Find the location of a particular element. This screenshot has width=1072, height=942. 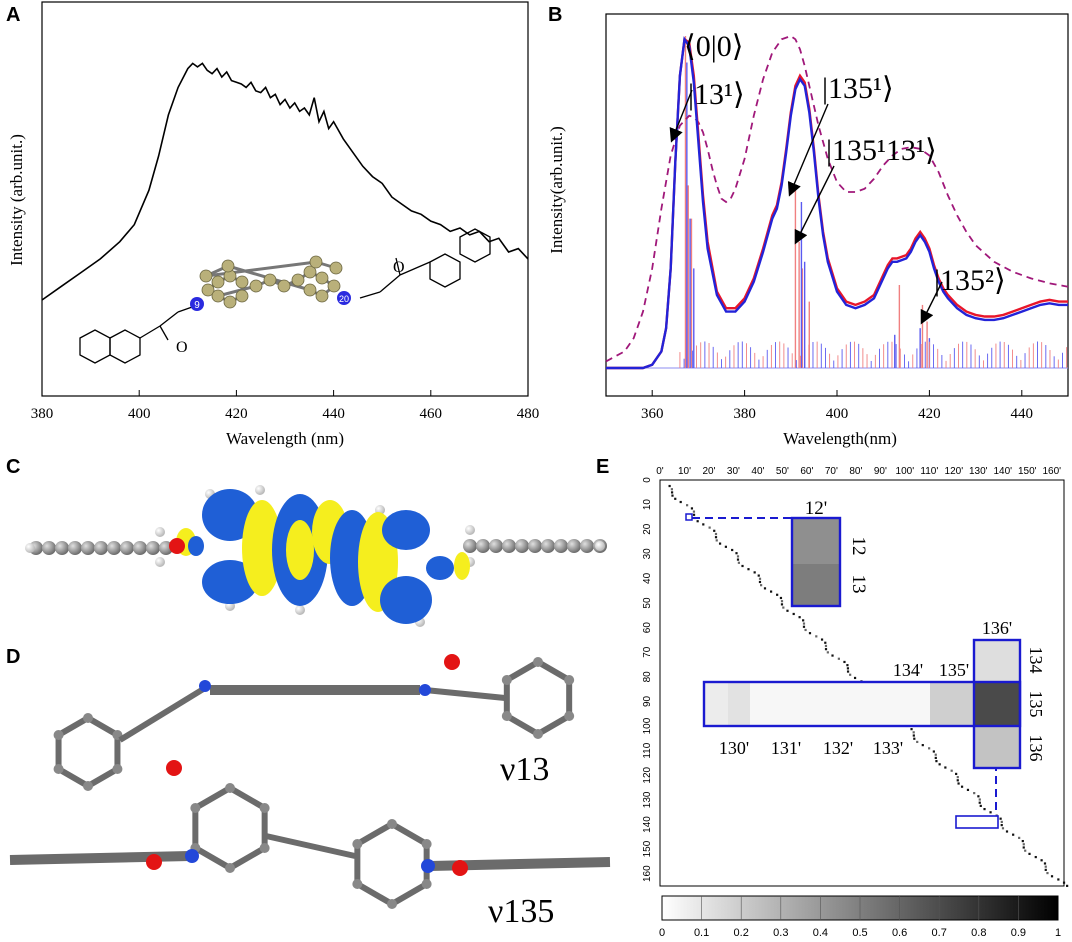

panel-e-ytick-label: 0 is located at coordinates (647, 480).